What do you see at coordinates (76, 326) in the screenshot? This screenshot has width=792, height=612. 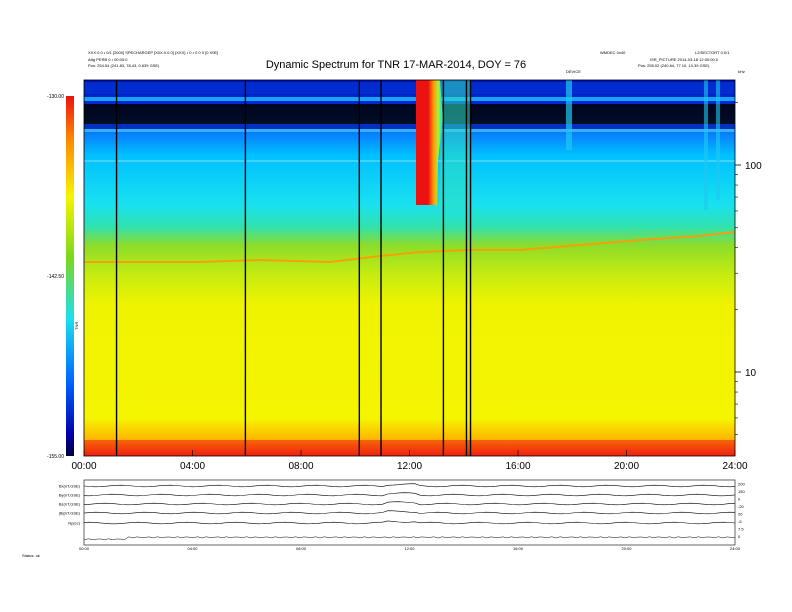 I see `colorbar-unit-label: TNR` at bounding box center [76, 326].